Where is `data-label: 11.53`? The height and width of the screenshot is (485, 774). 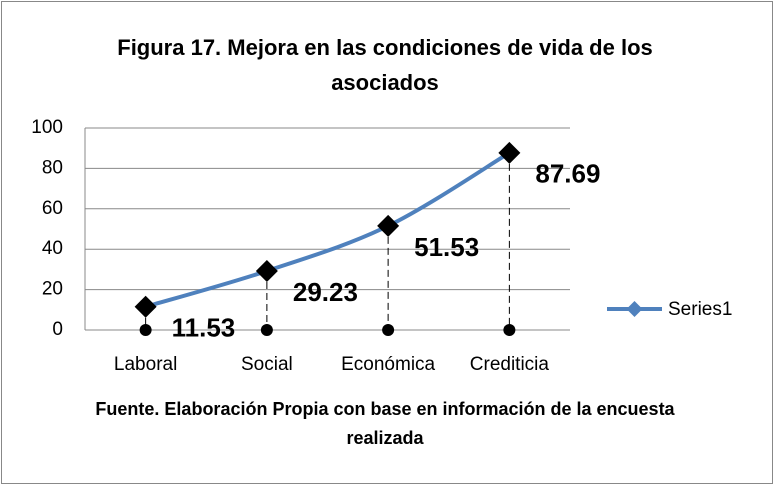 data-label: 11.53 is located at coordinates (204, 328).